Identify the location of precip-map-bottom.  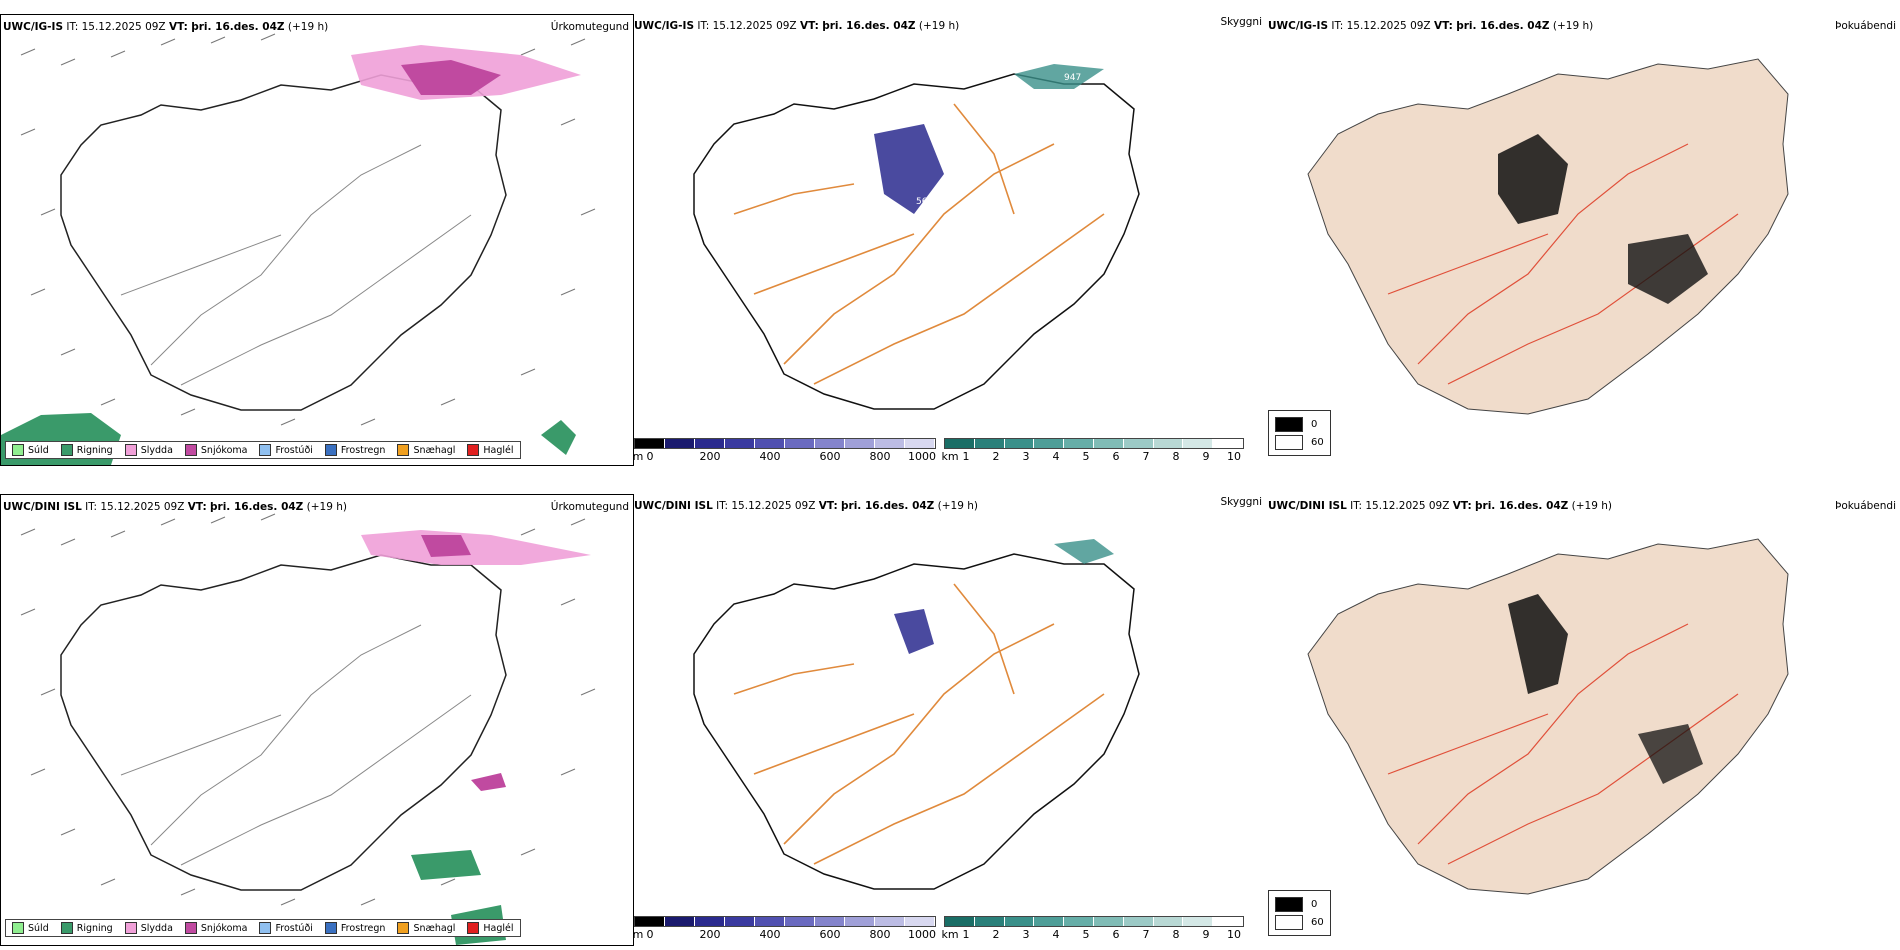
(308, 729).